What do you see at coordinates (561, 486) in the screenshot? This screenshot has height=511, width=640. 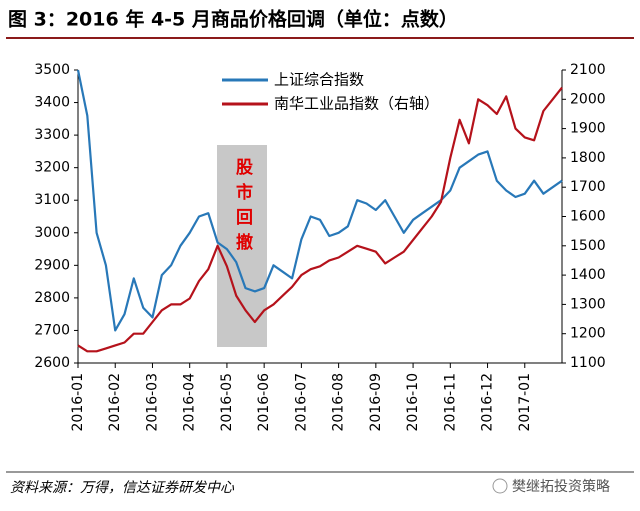 I see `watermark: 樊继拓投资策略` at bounding box center [561, 486].